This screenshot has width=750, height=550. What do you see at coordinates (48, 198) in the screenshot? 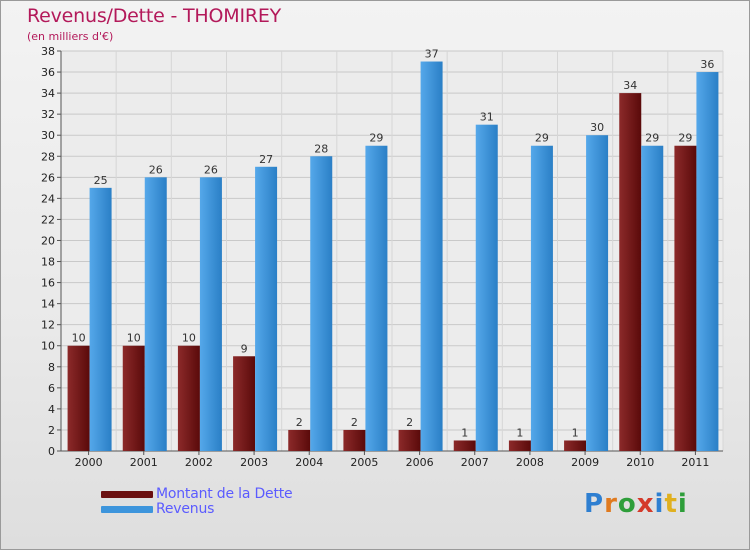
I see `y-tick-label: 24` at bounding box center [48, 198].